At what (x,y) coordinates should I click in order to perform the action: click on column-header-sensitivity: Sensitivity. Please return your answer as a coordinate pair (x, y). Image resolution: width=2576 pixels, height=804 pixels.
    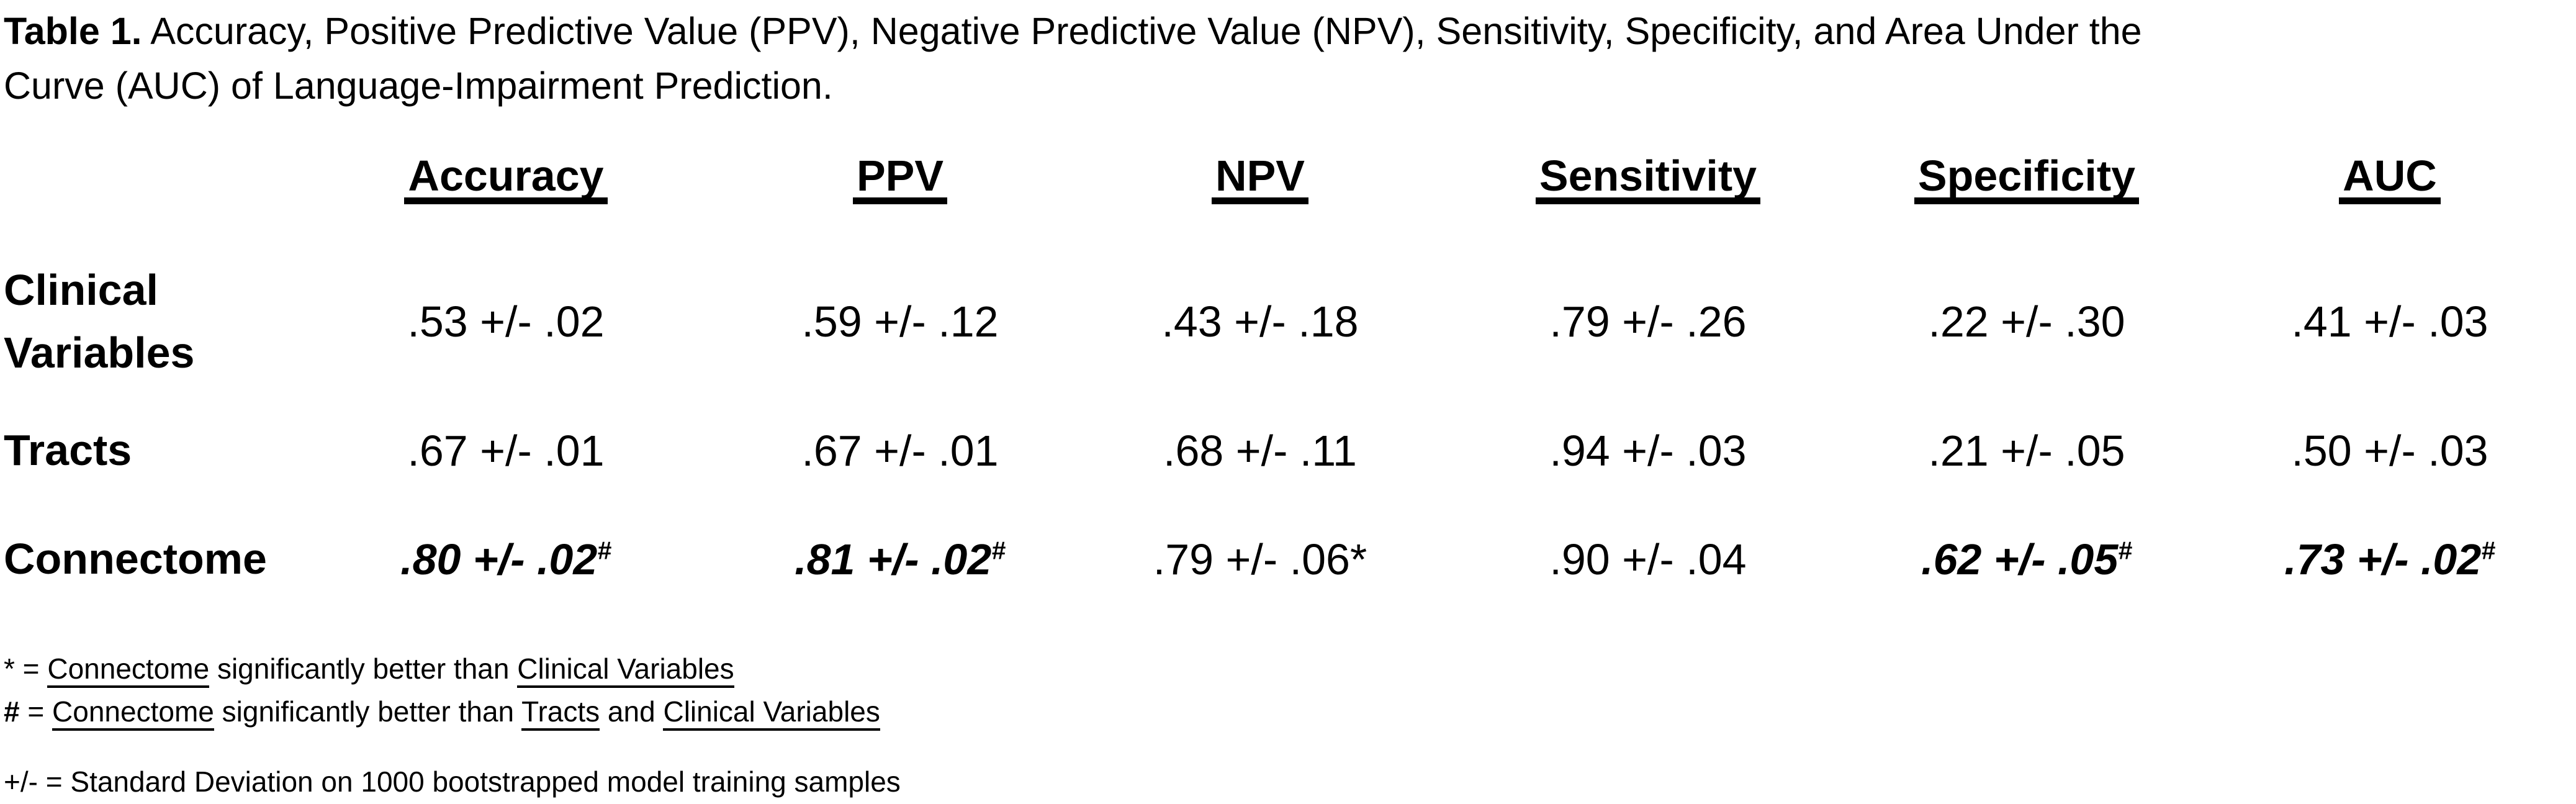
    Looking at the image, I should click on (1648, 179).